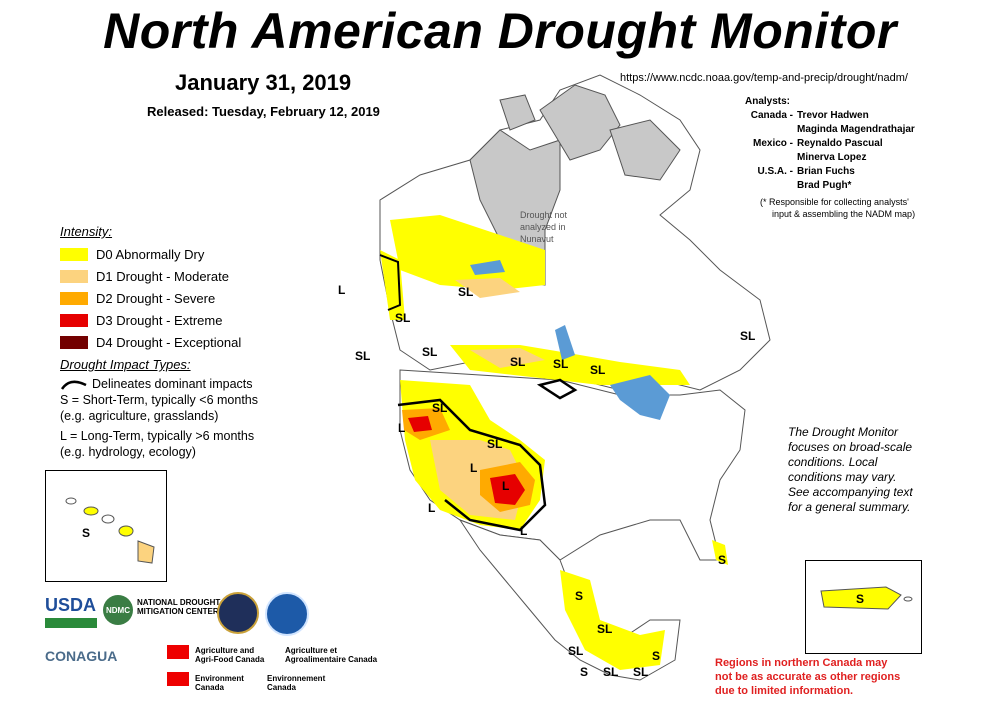 The height and width of the screenshot is (712, 1007). I want to click on delineation-line-icon, so click(73, 385).